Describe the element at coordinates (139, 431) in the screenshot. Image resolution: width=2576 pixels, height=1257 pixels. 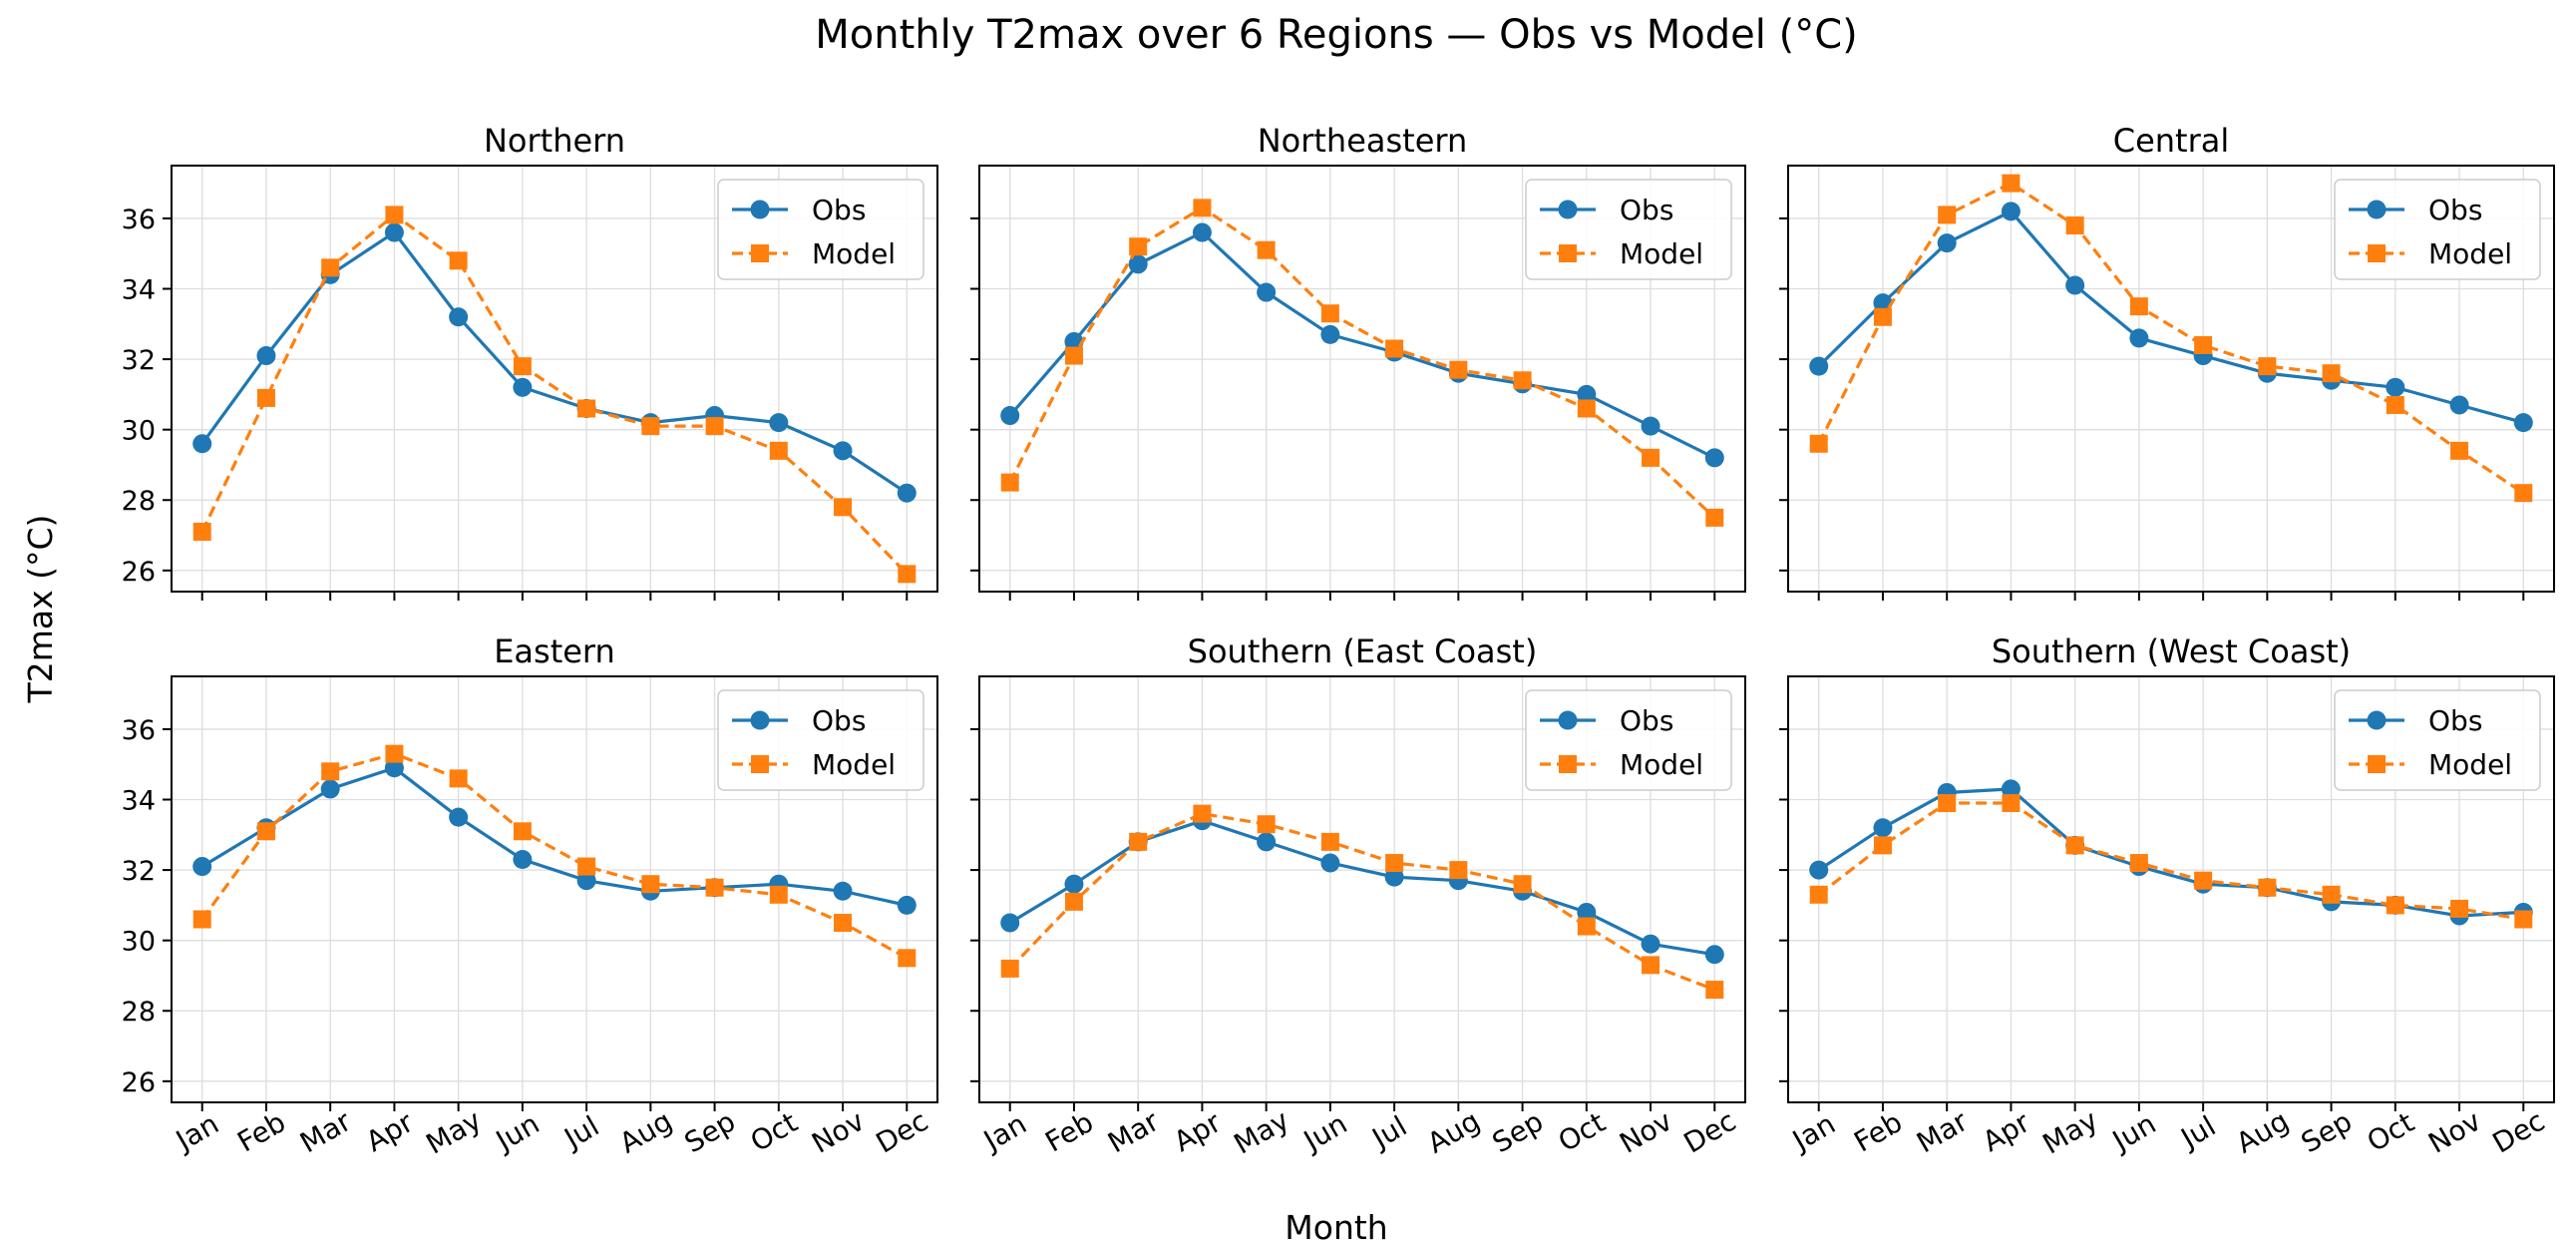
I see `y-tick-label: 30` at that location.